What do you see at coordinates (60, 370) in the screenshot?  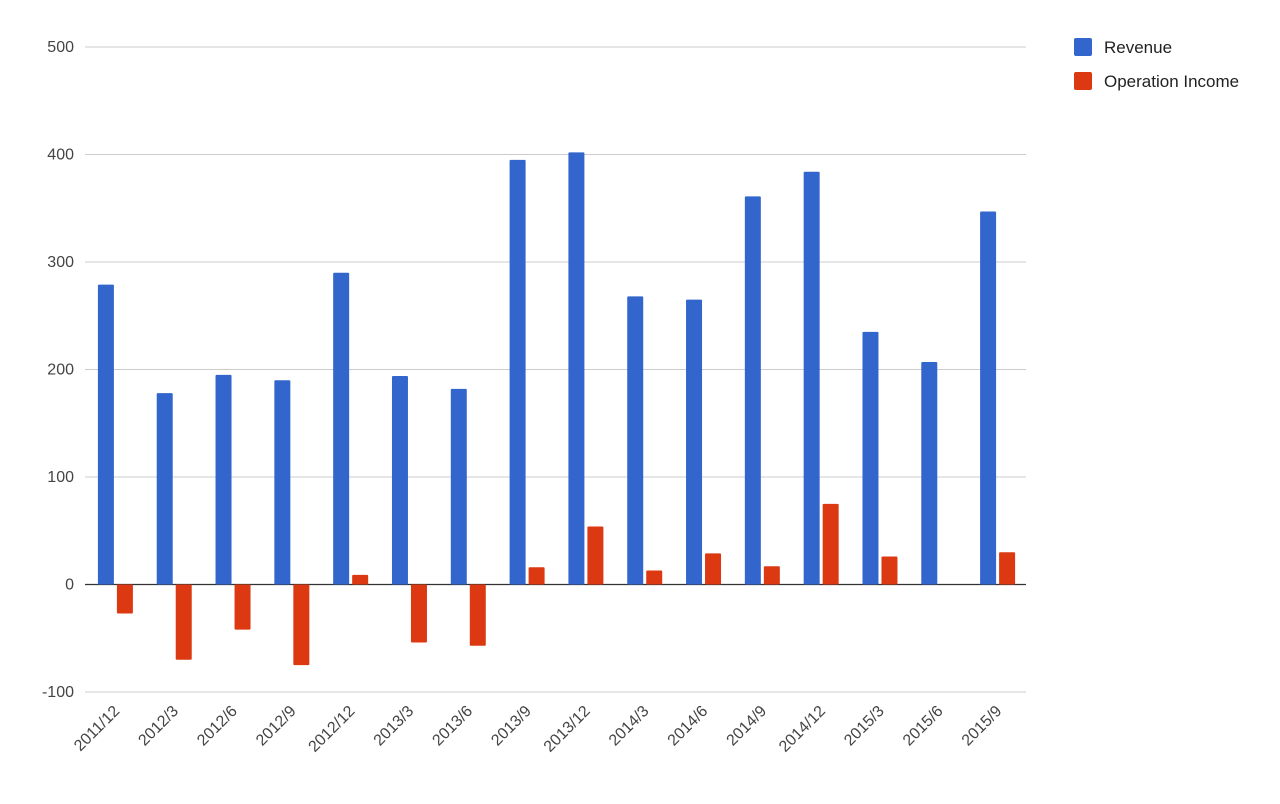 I see `y-tick-label: 200` at bounding box center [60, 370].